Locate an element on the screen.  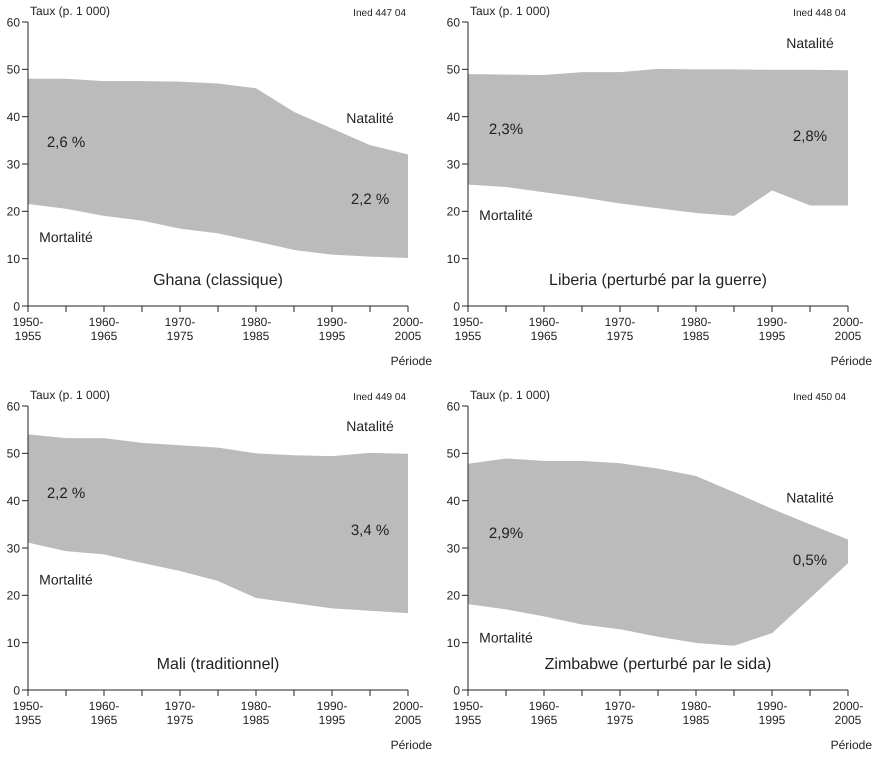
annotation: 2,9% is located at coordinates (506, 533).